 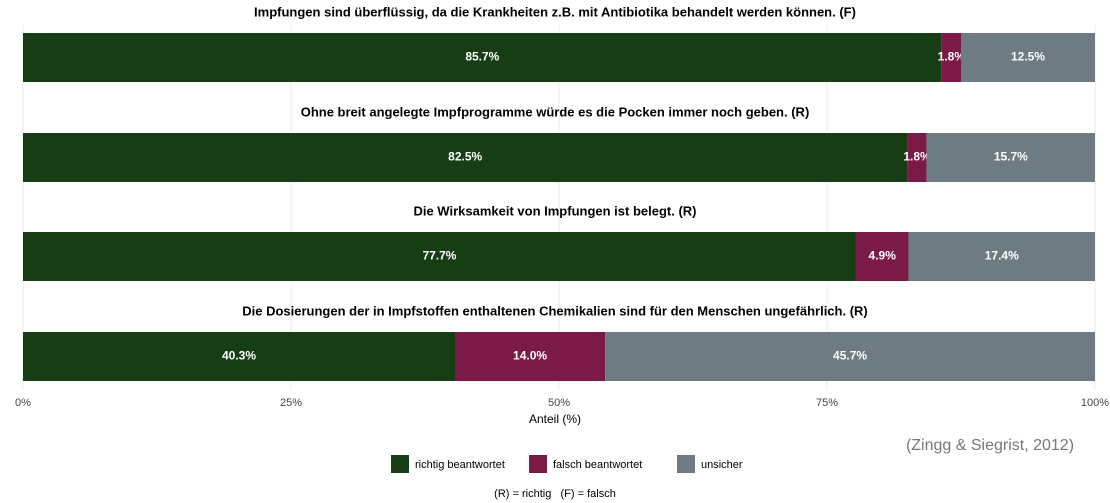 What do you see at coordinates (291, 403) in the screenshot?
I see `x-tick-label: 25%` at bounding box center [291, 403].